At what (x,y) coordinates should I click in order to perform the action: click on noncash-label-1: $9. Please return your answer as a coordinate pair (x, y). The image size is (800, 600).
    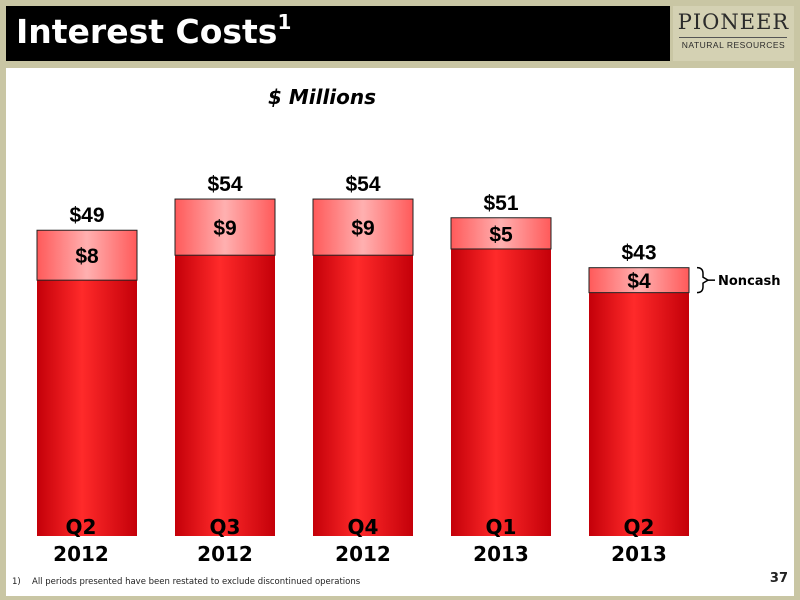
    Looking at the image, I should click on (224, 228).